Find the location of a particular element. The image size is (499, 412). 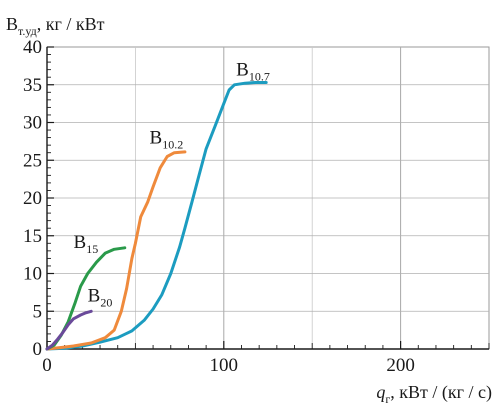

y-tick-label: 5 is located at coordinates (38, 311).